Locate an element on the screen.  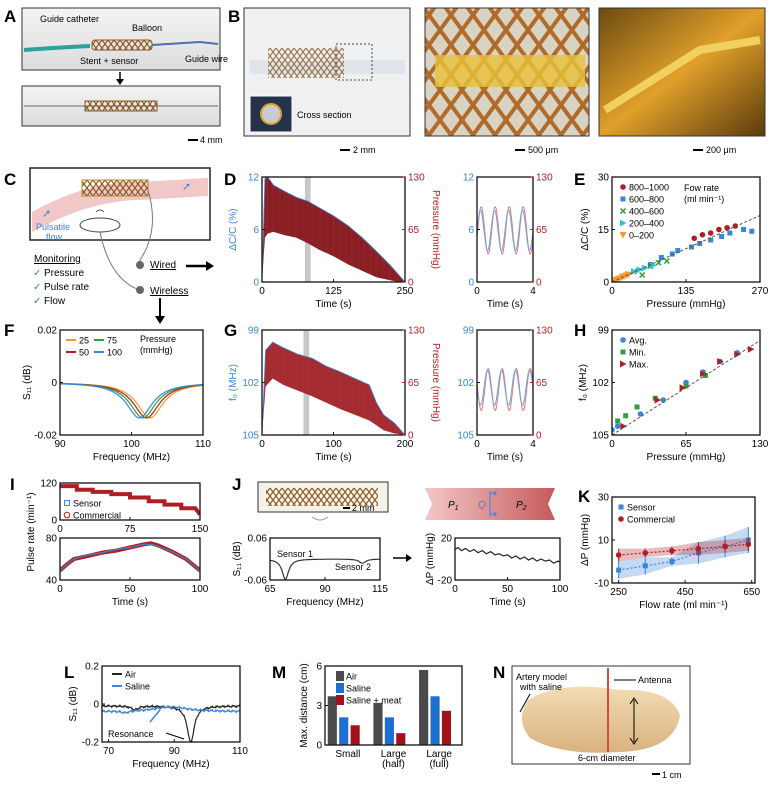
legend-label: Sensor is located at coordinates (641, 508).